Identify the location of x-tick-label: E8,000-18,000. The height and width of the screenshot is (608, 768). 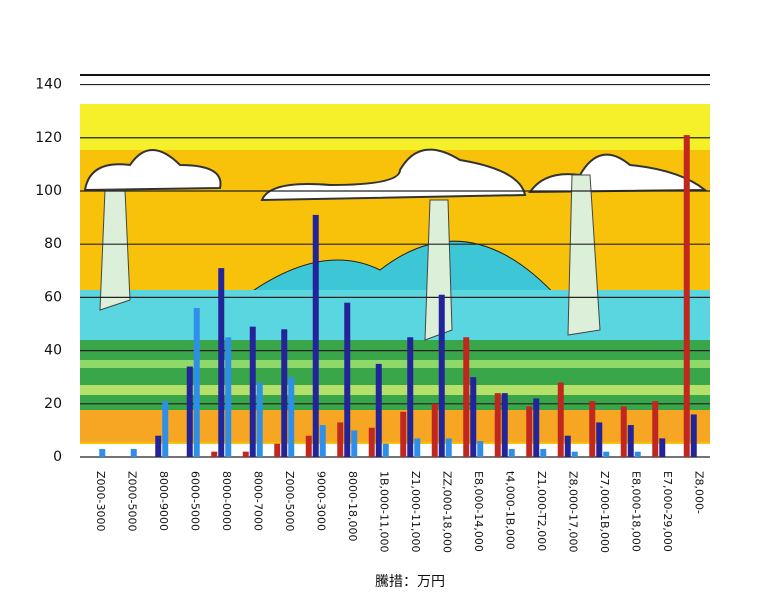
(635, 511).